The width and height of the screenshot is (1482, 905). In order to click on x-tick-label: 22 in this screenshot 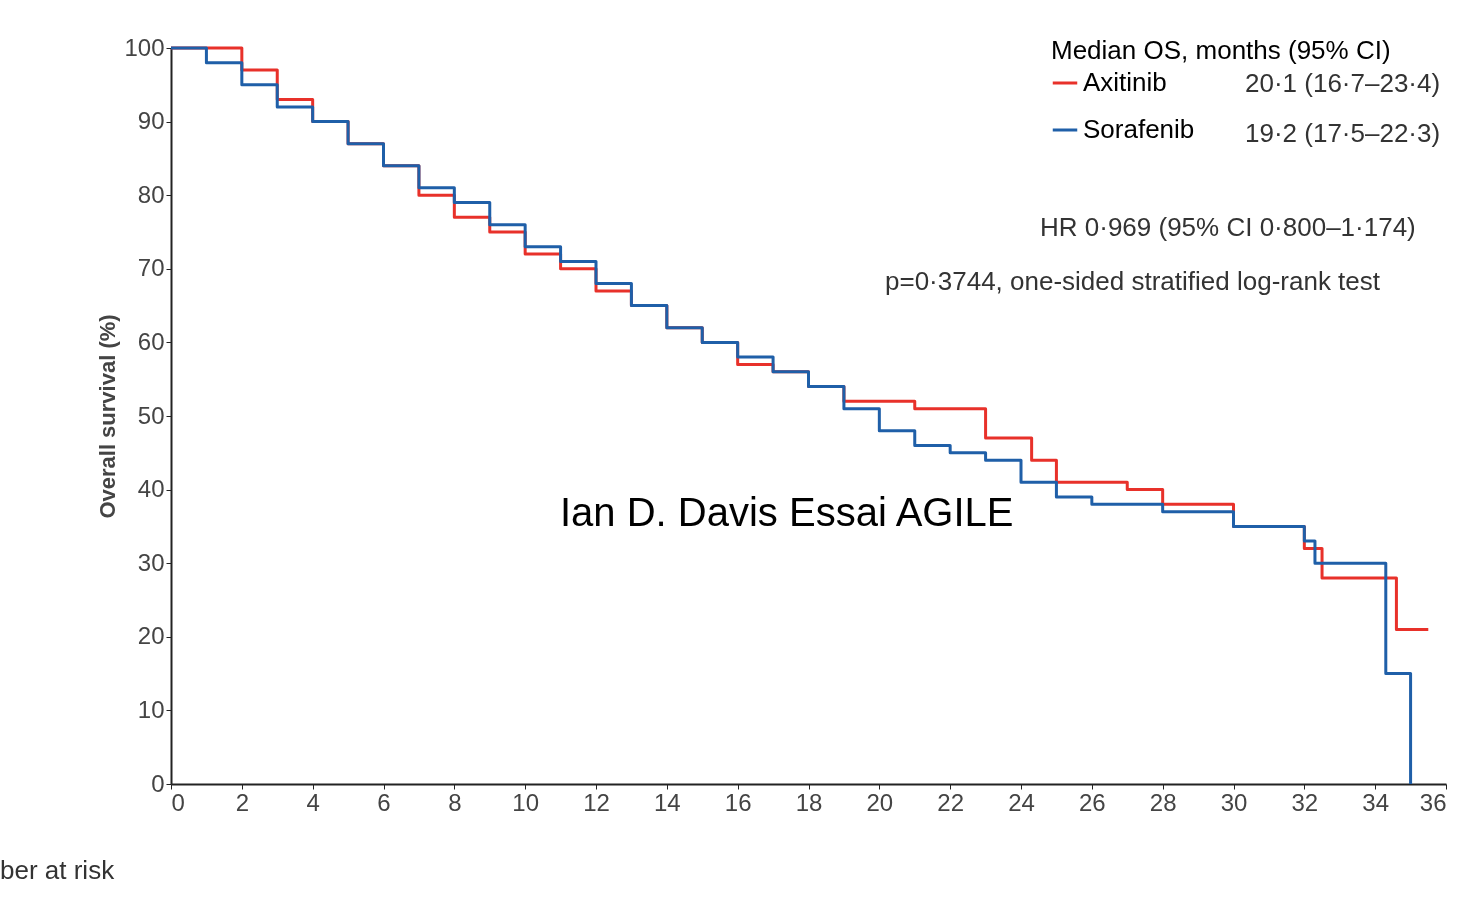, I will do `click(951, 802)`.